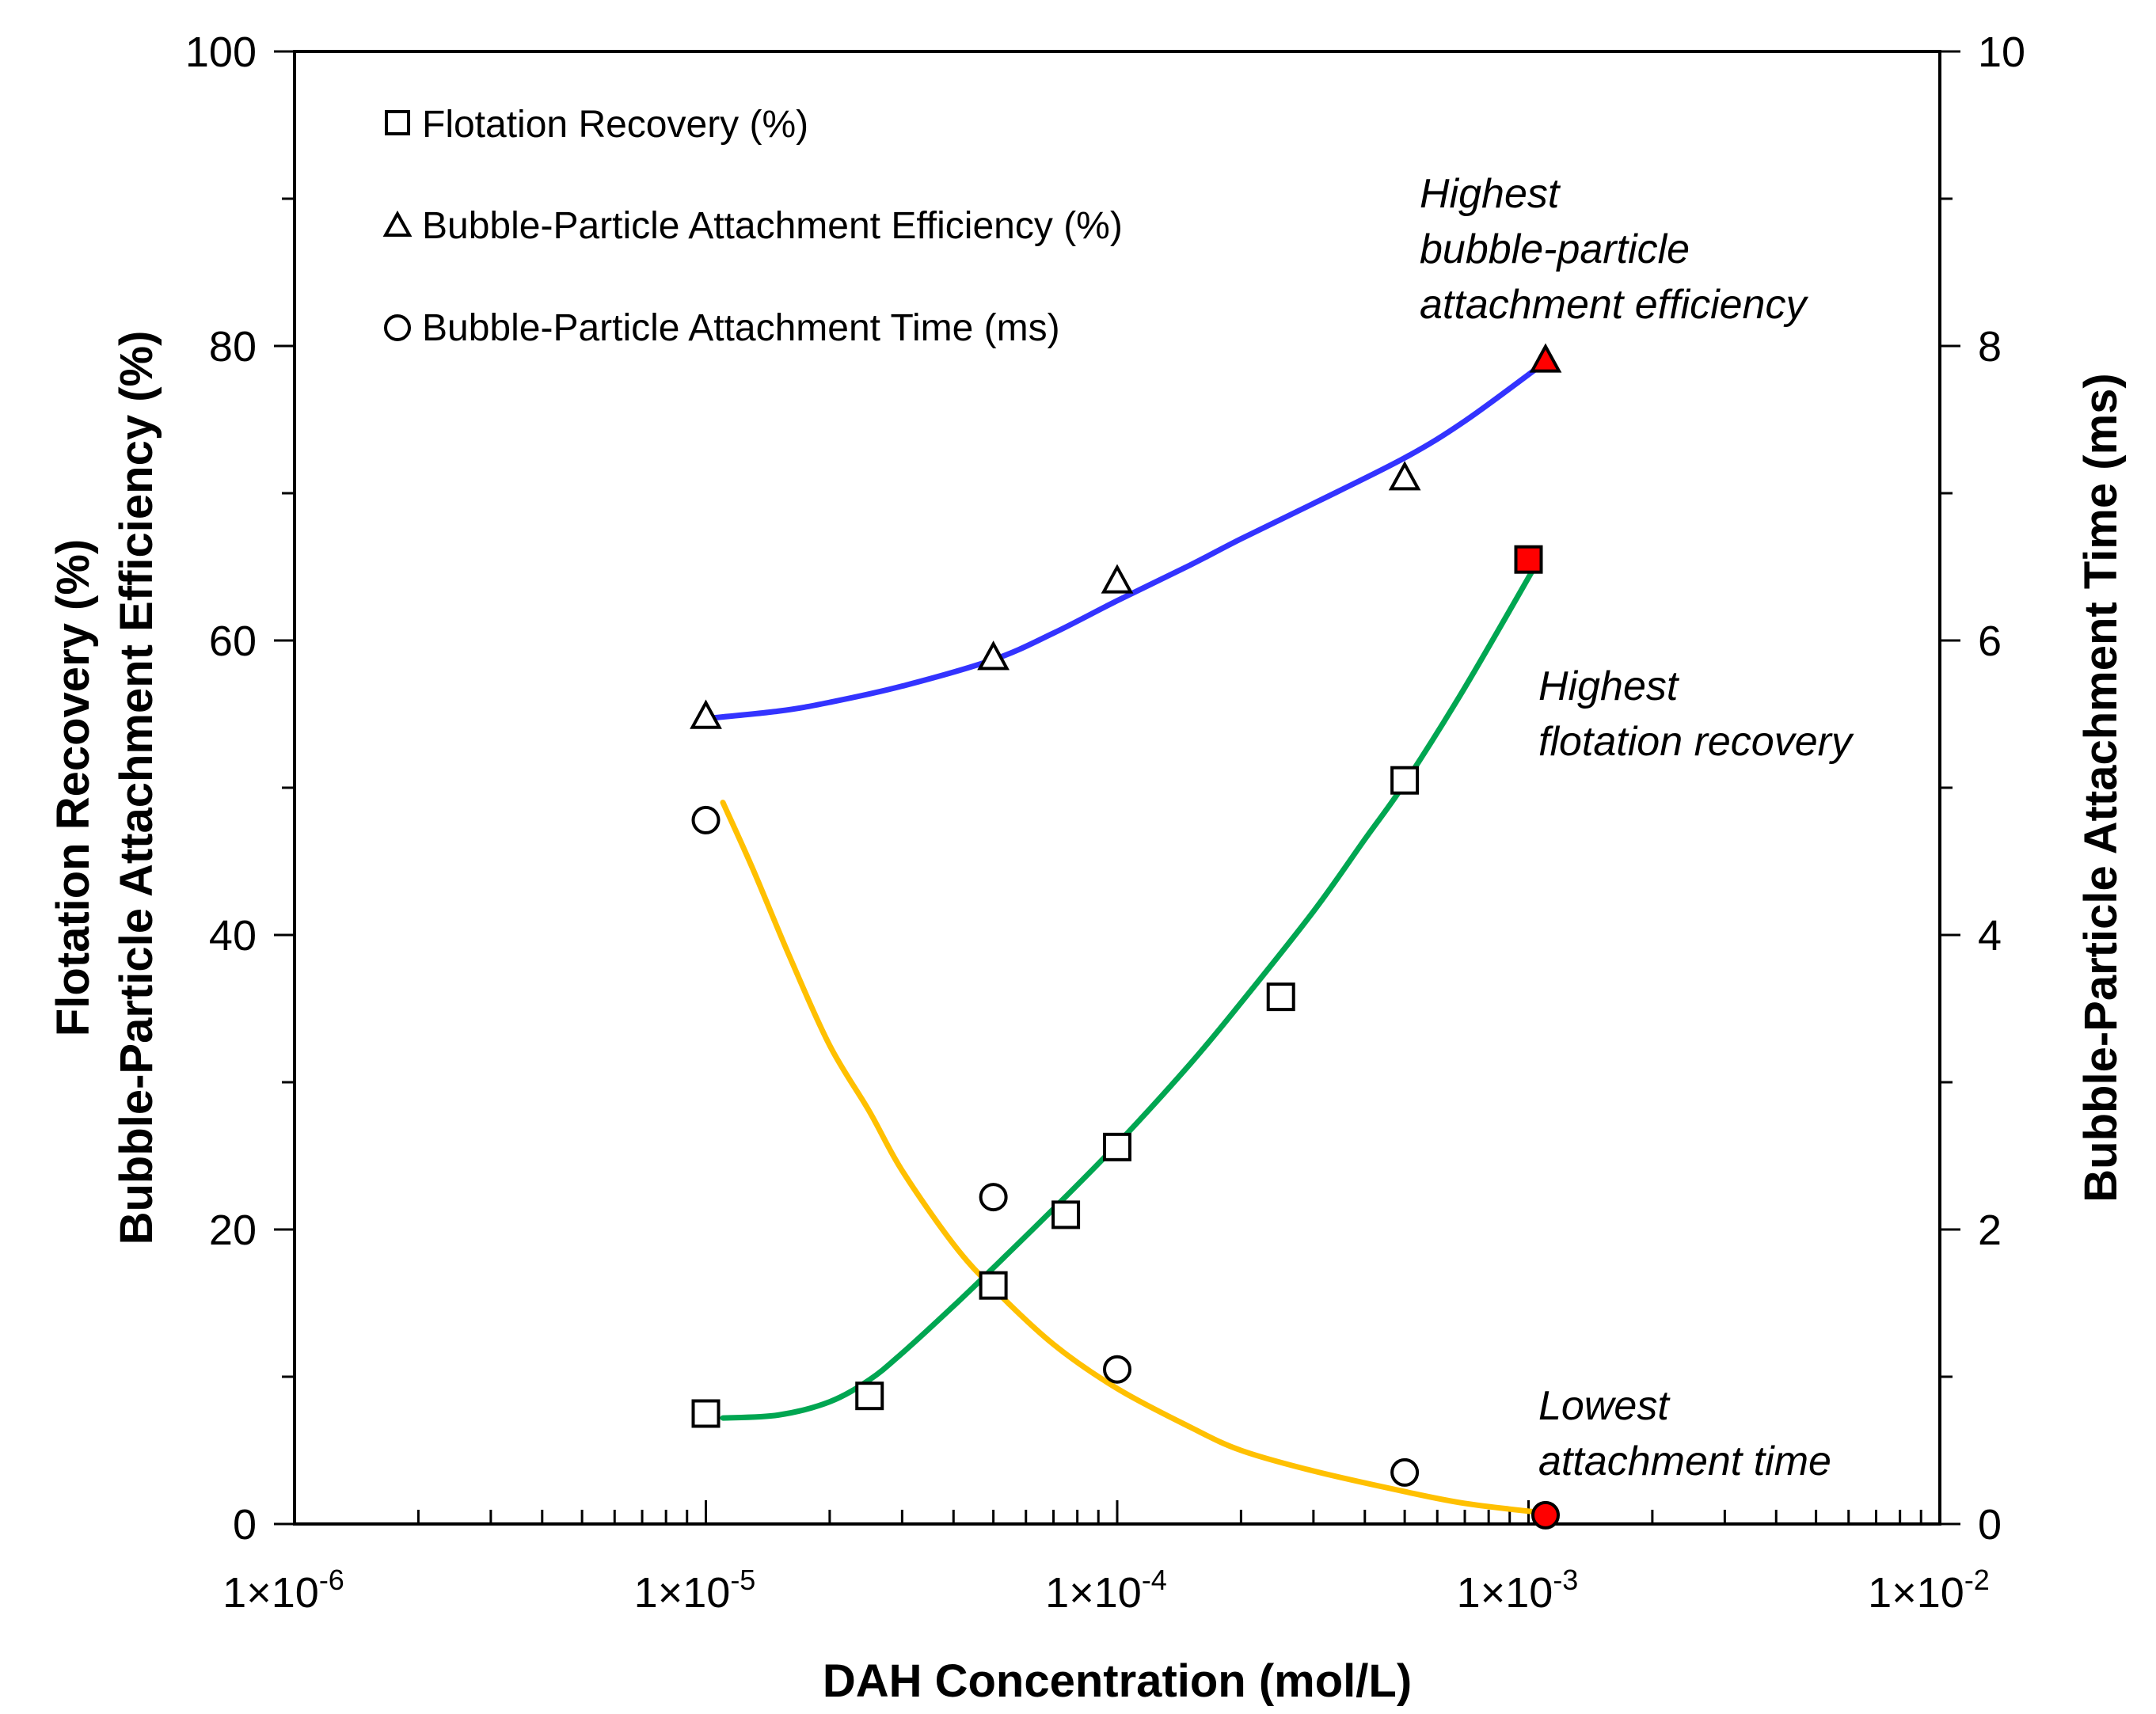  I want to click on y2-axis-title: Bubble-Particle Attachment Time (ms), so click(2101, 787).